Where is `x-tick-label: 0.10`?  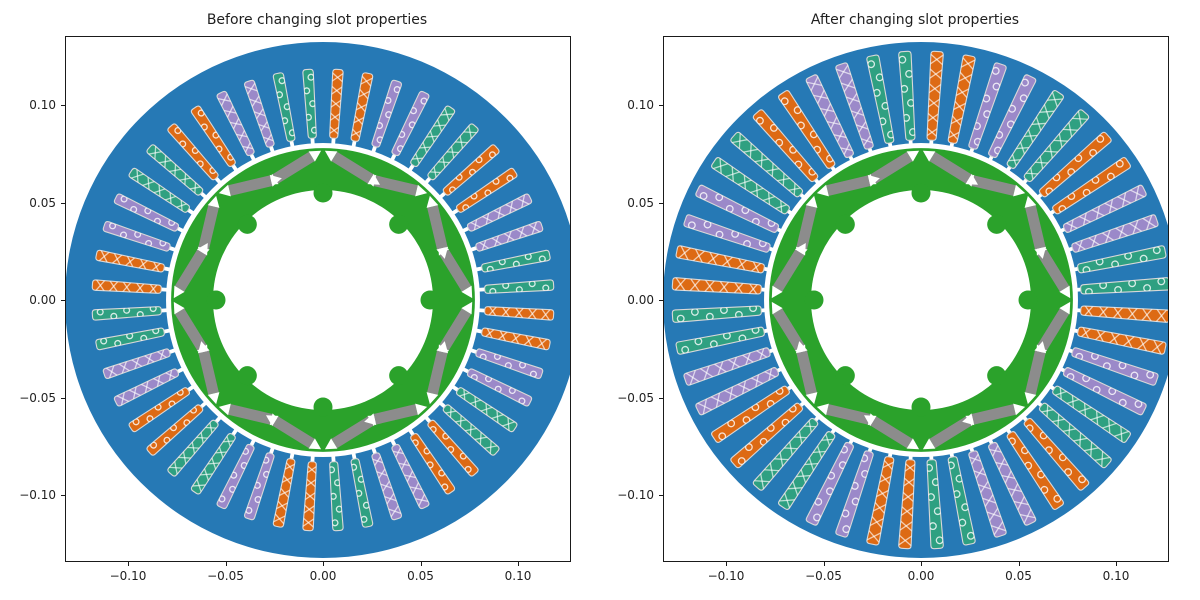 x-tick-label: 0.10 is located at coordinates (518, 576).